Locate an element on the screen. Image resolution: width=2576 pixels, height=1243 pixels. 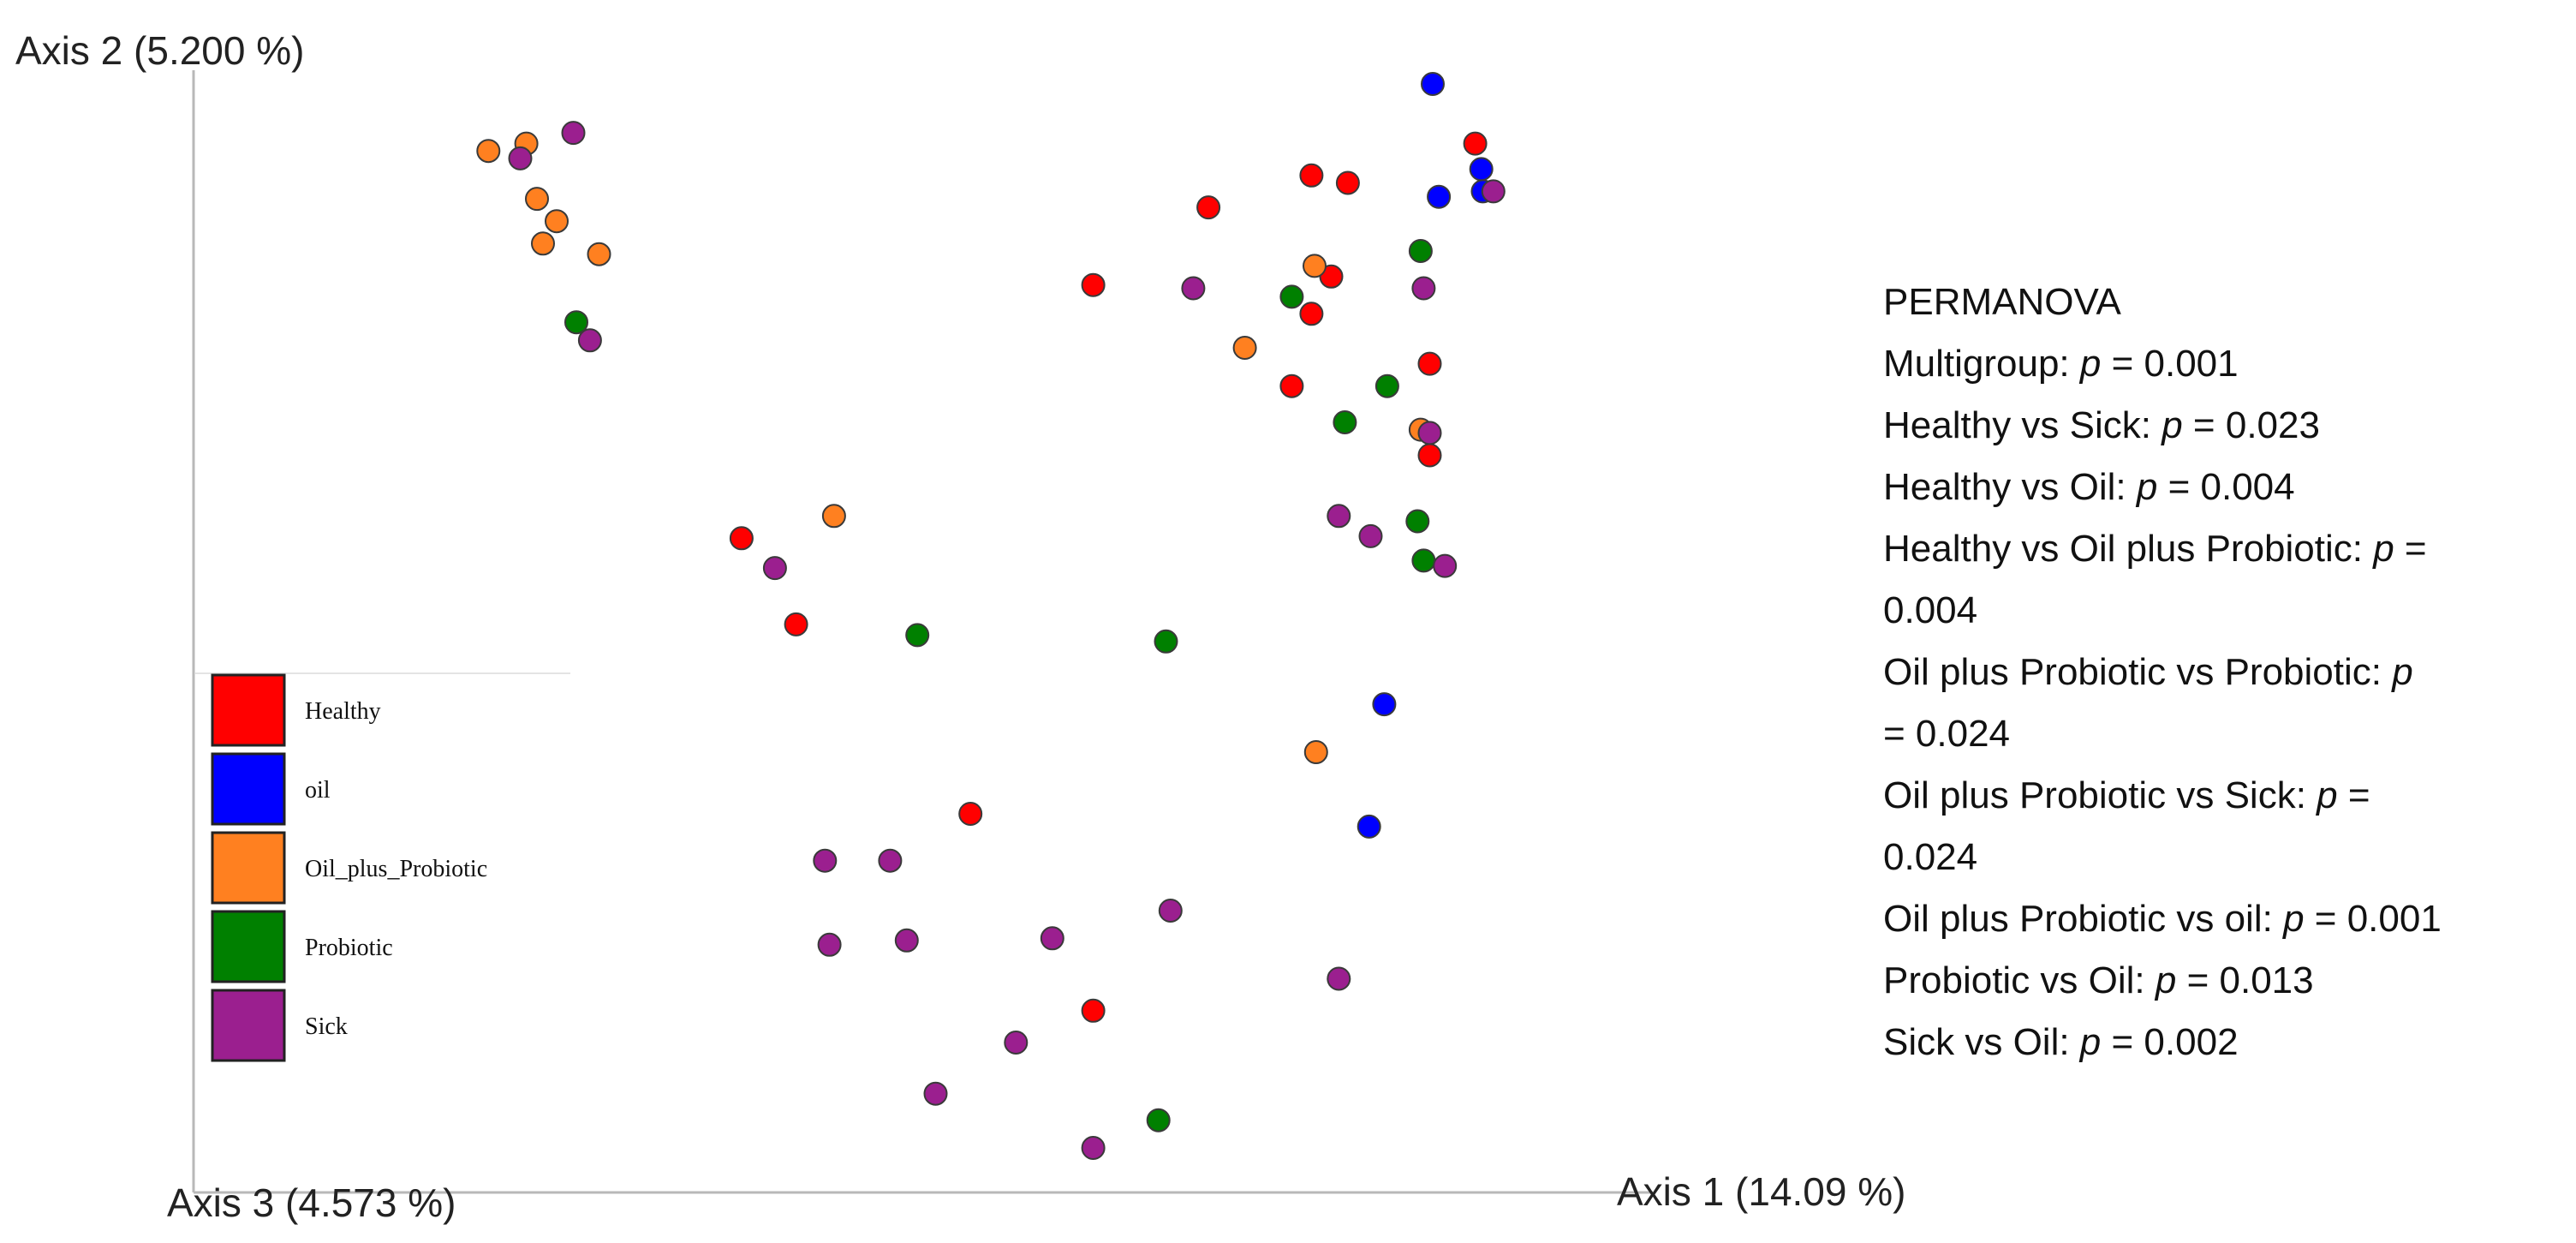
permanova-line-4: Healthy vs Oil plus Probiotic: p = is located at coordinates (2155, 549).